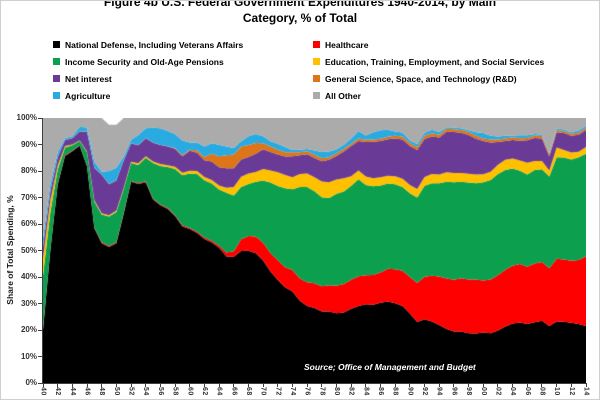 Image resolution: width=600 pixels, height=400 pixels. What do you see at coordinates (180, 96) in the screenshot?
I see `legend-item: Agriculture` at bounding box center [180, 96].